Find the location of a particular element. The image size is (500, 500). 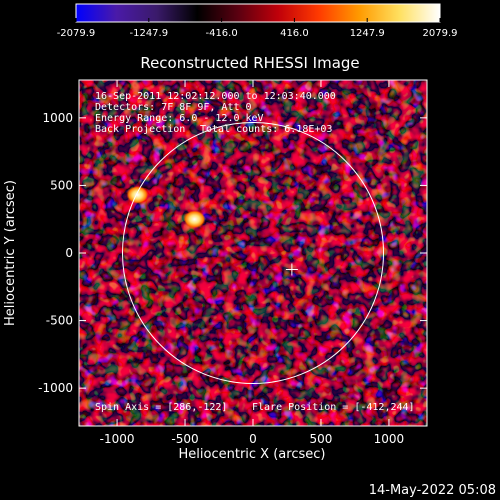

y-tick-label: -1000 is located at coordinates (55, 388).